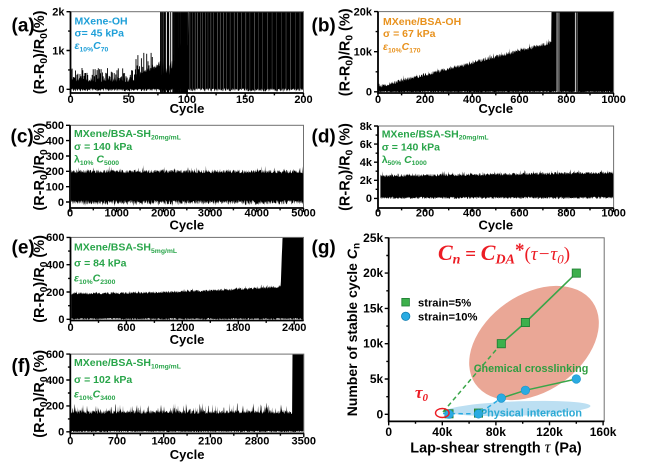 This screenshot has height=469, width=660. What do you see at coordinates (366, 163) in the screenshot?
I see `svg-text: 4k` at bounding box center [366, 163].